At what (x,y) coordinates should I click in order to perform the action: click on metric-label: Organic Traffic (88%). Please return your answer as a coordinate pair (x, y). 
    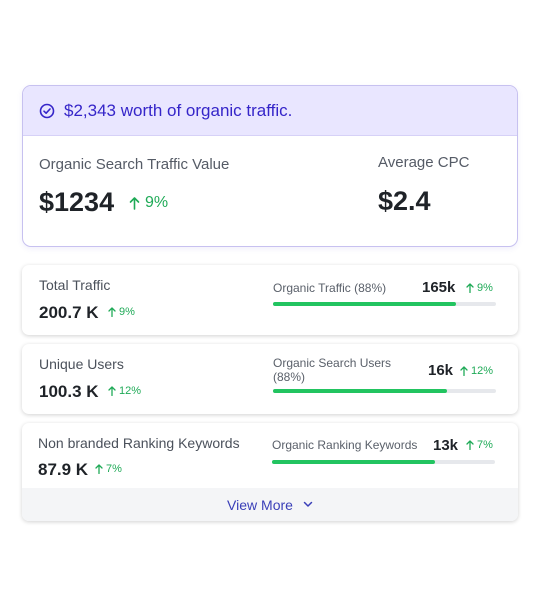
    Looking at the image, I should click on (330, 288).